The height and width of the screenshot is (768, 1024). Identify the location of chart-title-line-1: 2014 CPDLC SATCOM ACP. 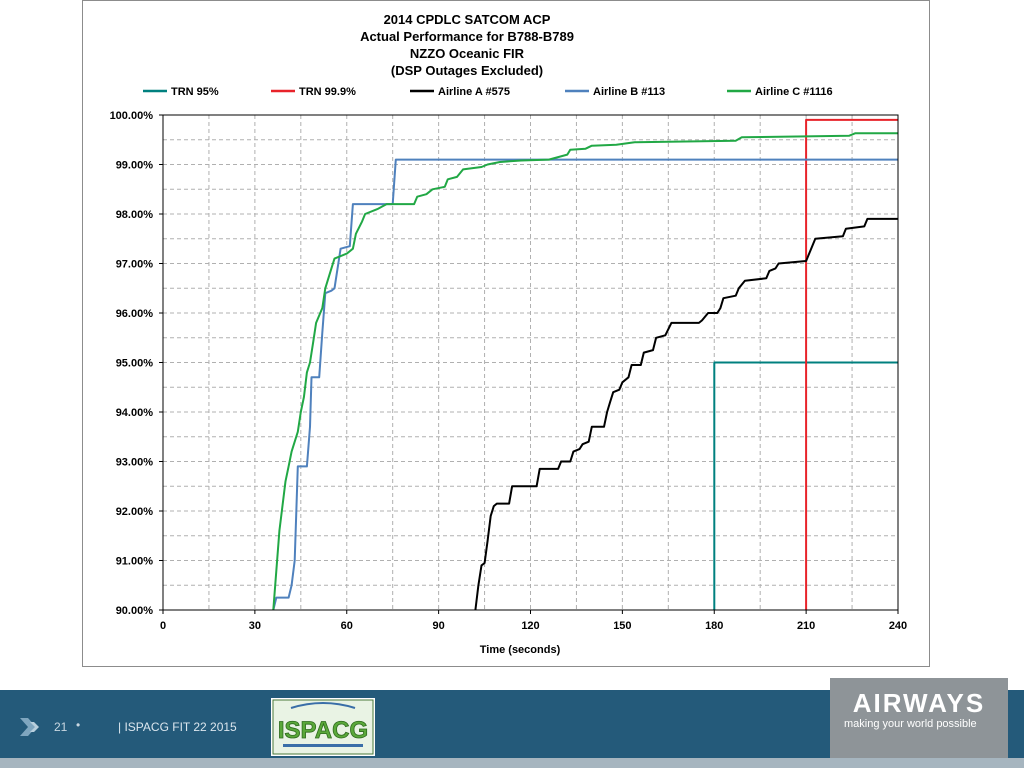
(467, 19).